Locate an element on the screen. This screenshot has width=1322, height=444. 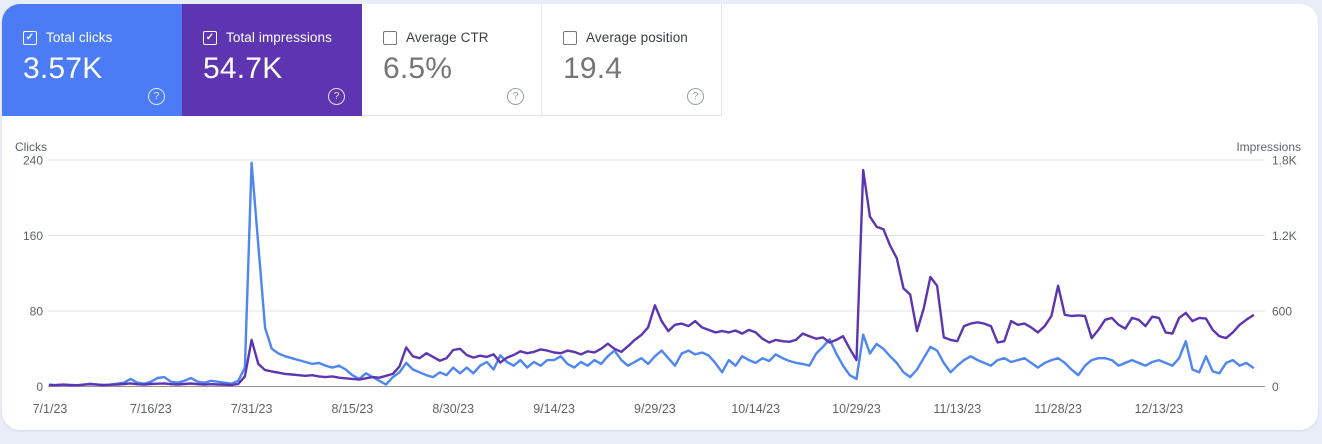
metric-card-average-position: Average position 19.4 ? is located at coordinates (632, 60).